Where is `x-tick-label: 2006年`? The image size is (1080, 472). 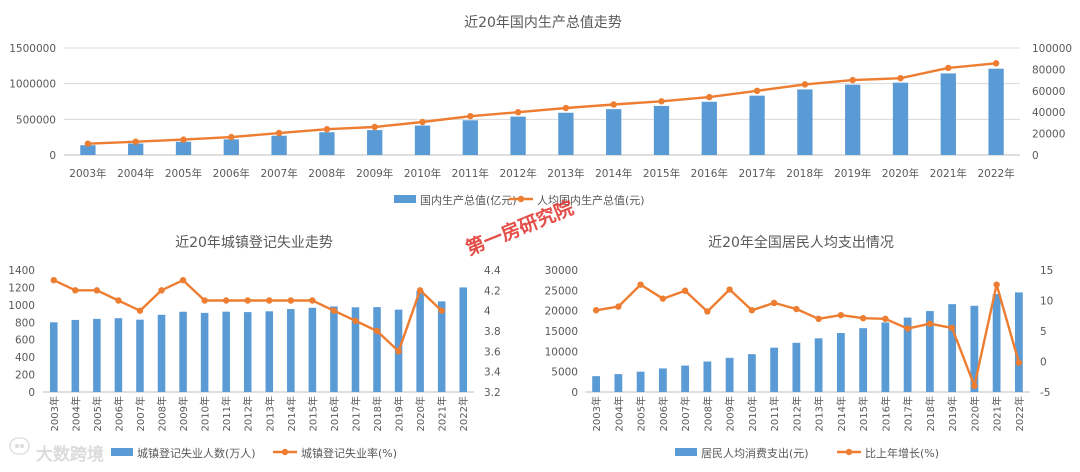 x-tick-label: 2006年 is located at coordinates (231, 173).